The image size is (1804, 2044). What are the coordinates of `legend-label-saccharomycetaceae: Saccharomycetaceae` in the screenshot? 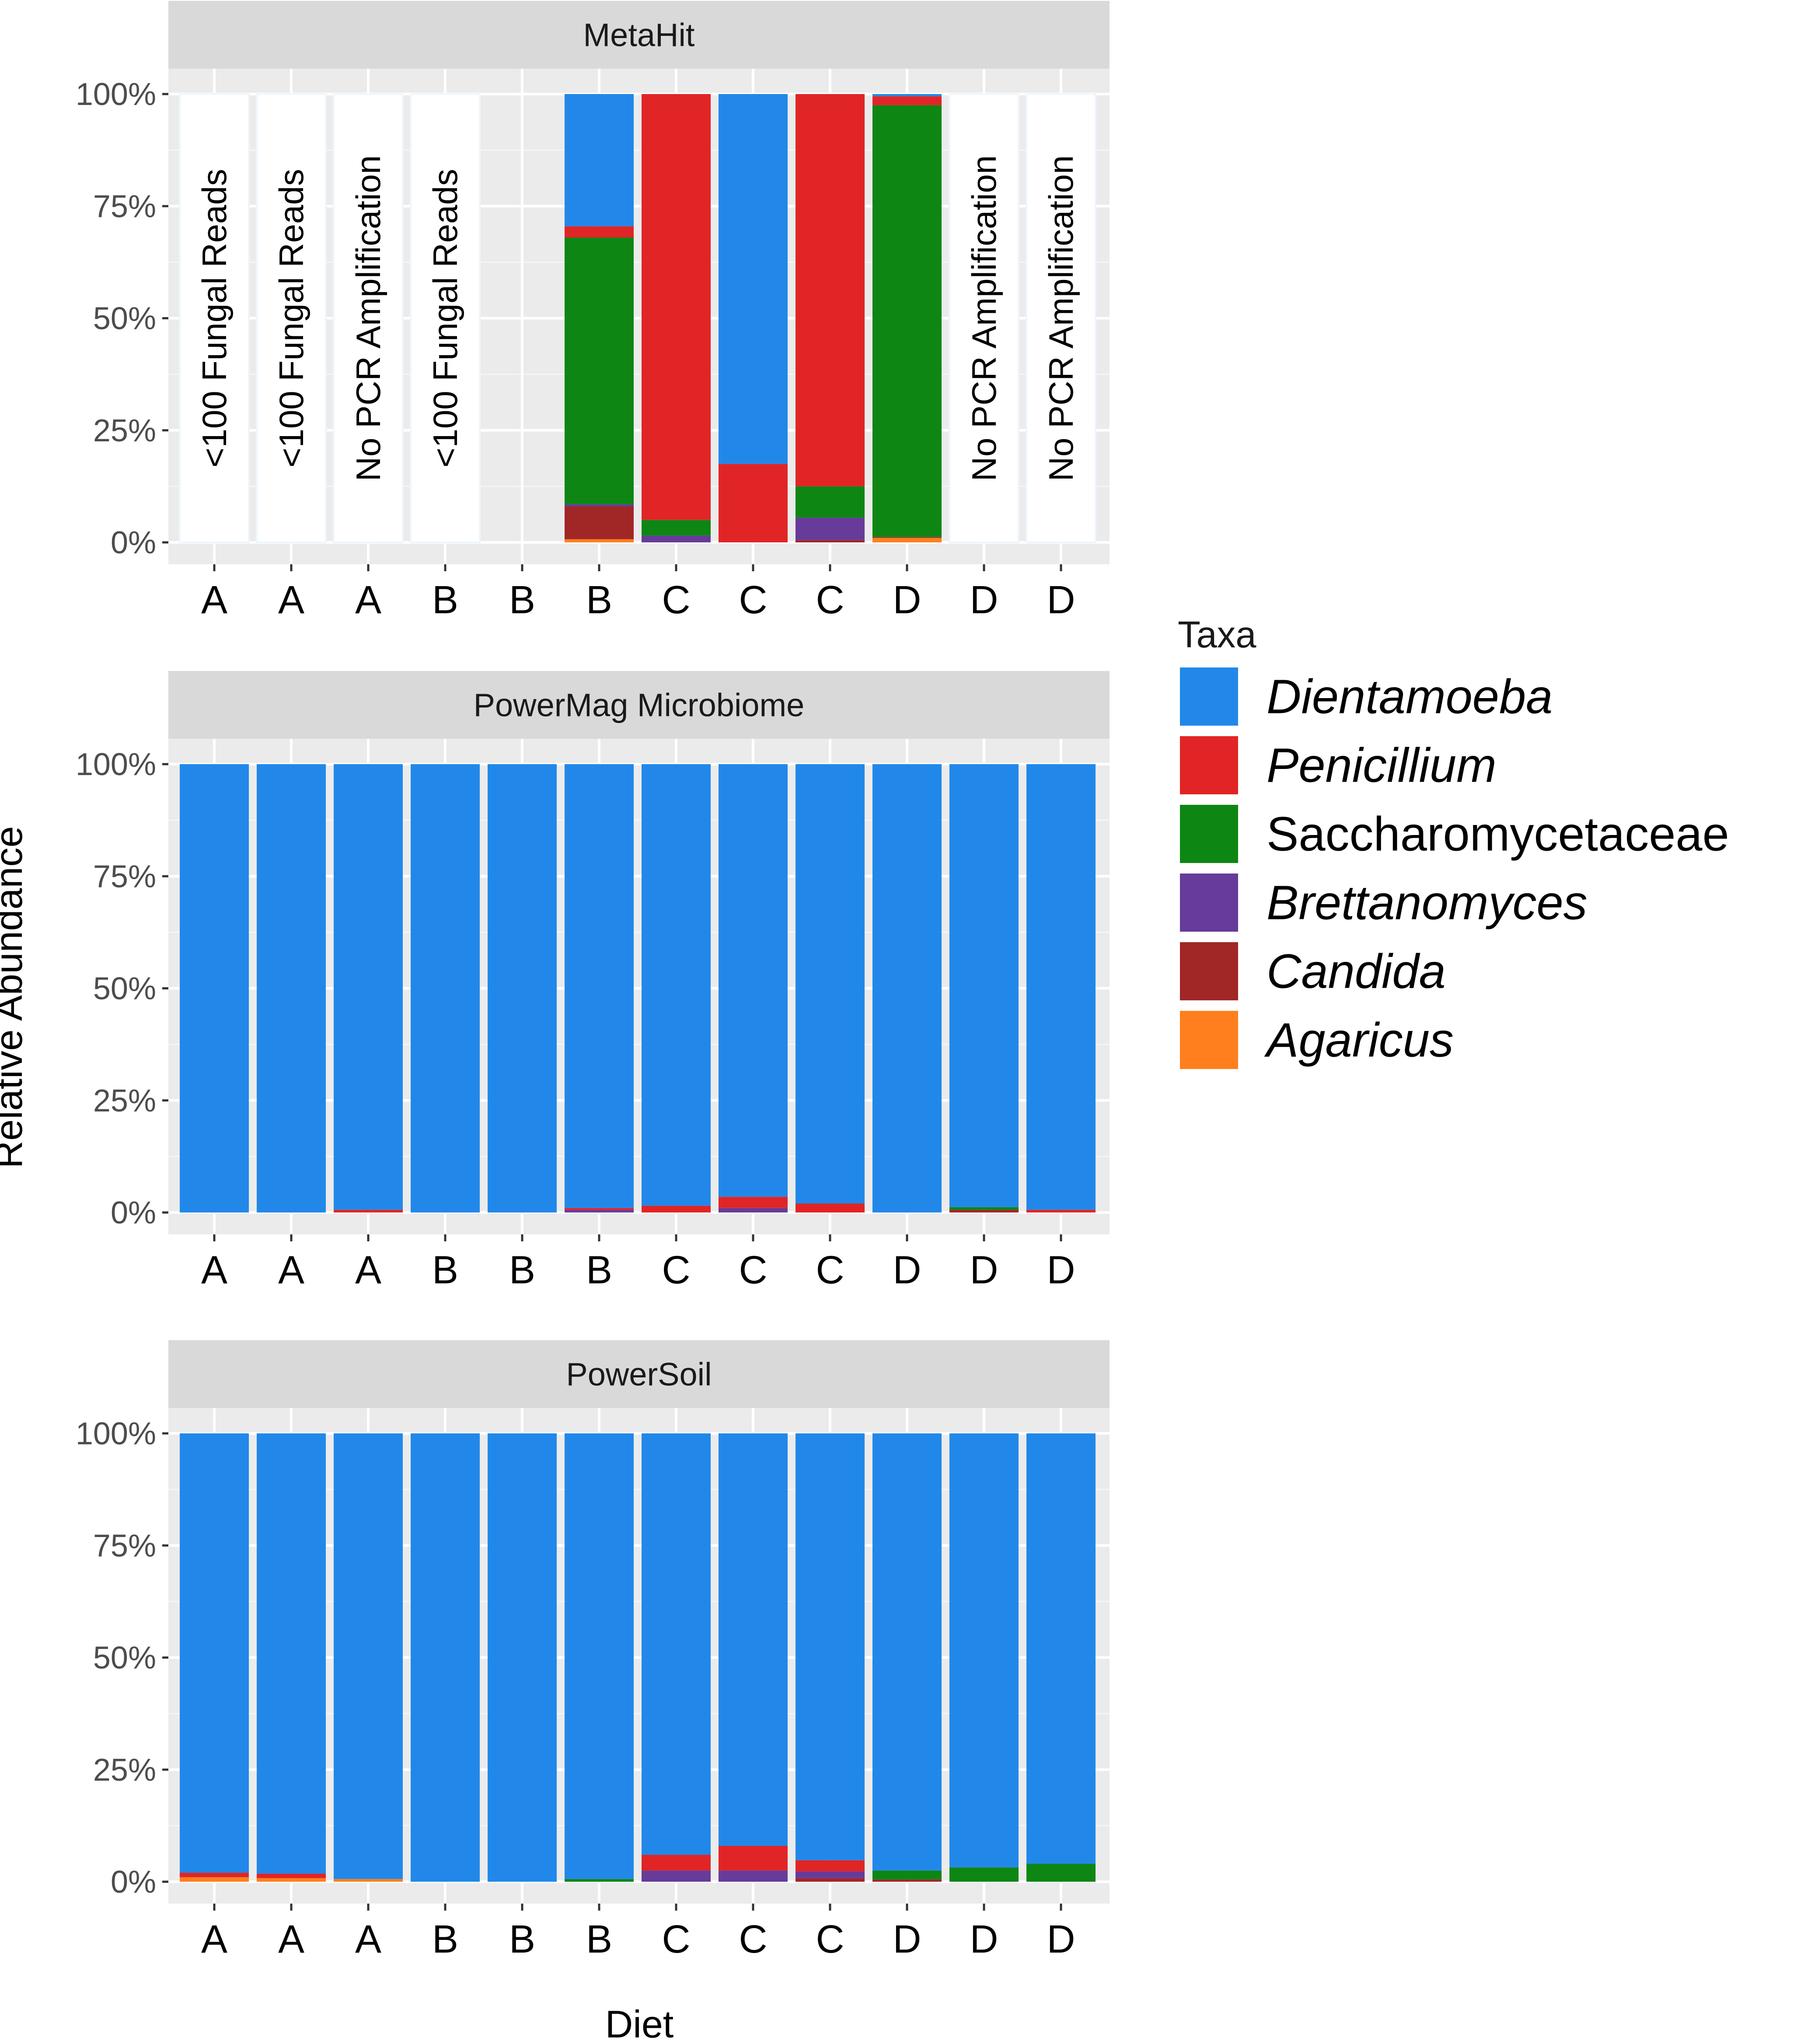 It's located at (1498, 834).